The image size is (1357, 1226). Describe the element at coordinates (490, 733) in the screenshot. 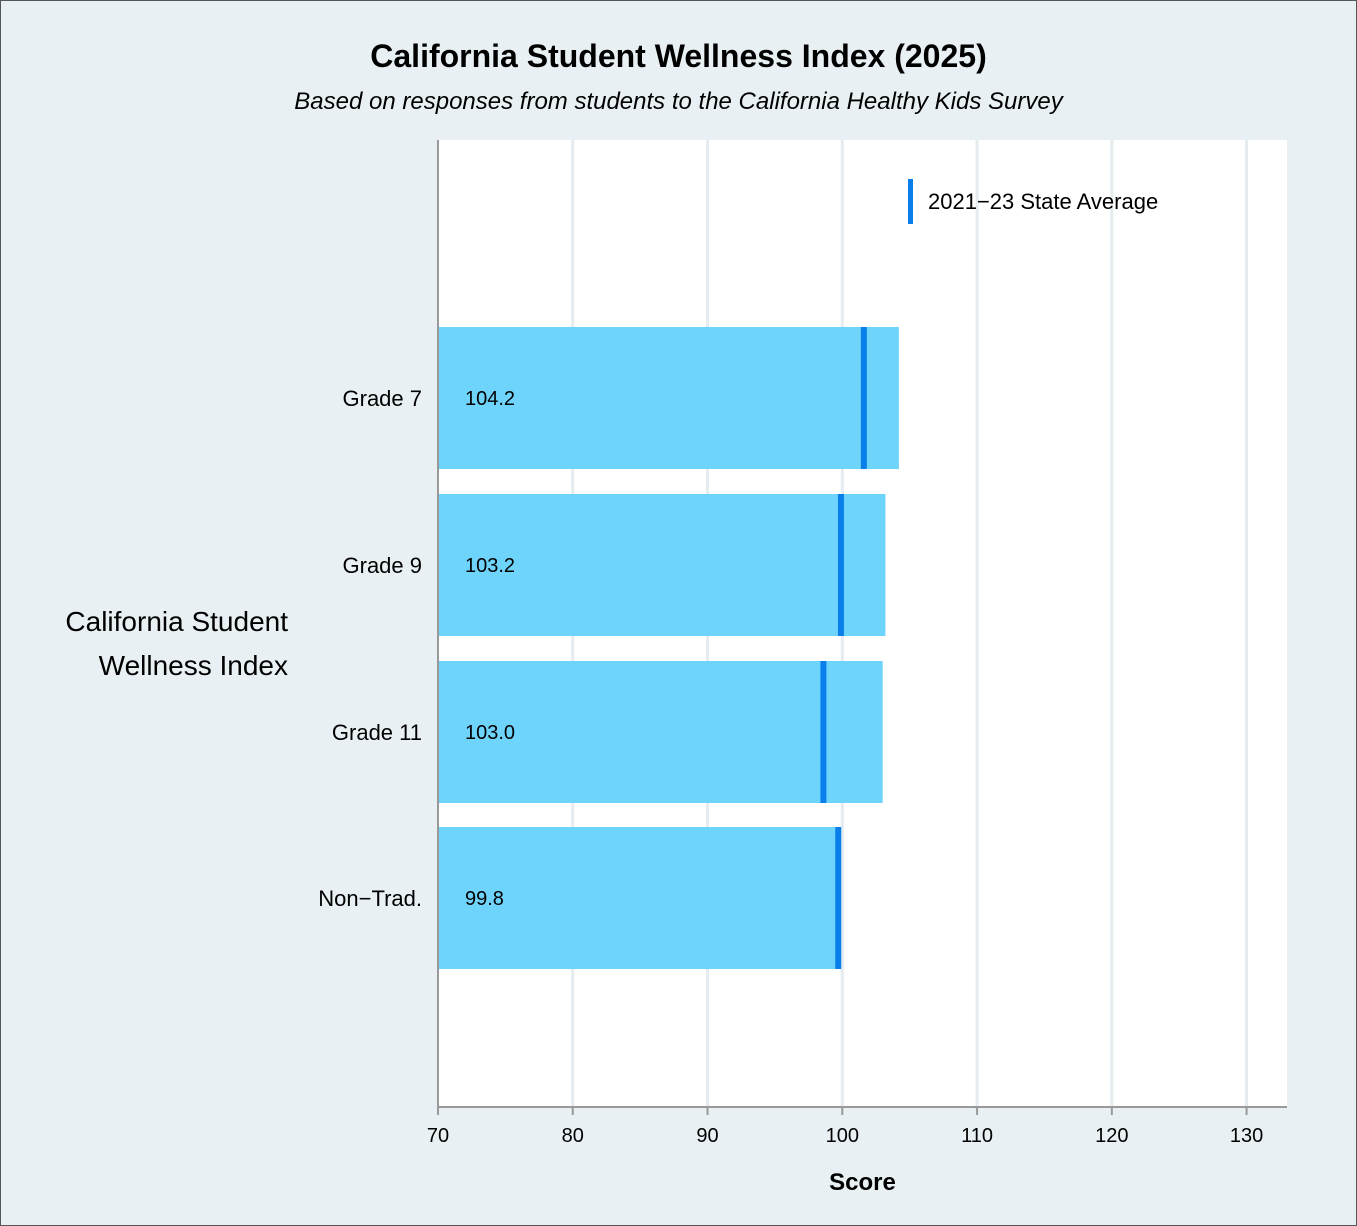

I see `value-label: 103.0` at that location.